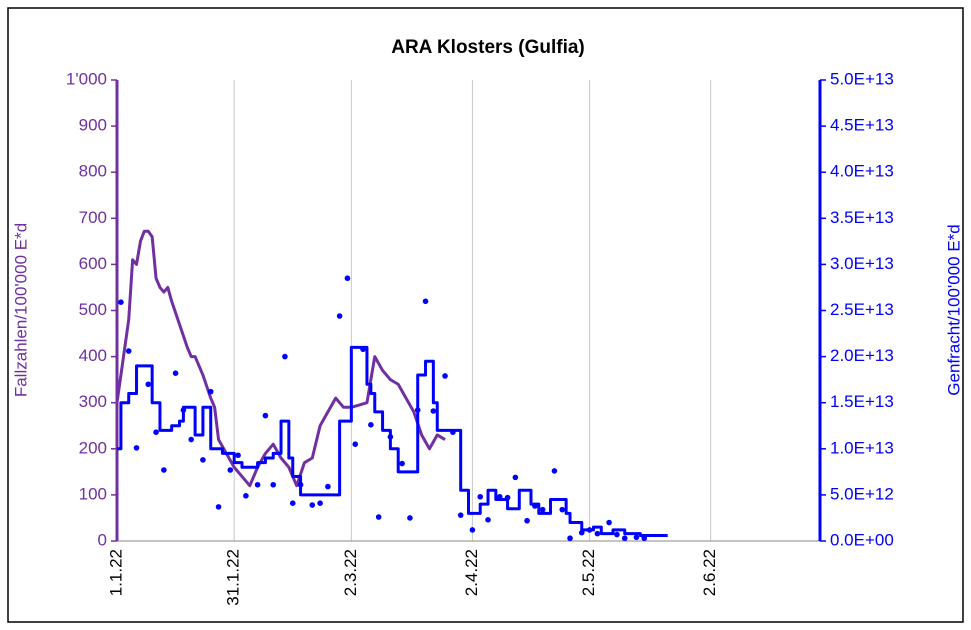 The width and height of the screenshot is (971, 630). I want to click on x-tick-label: 2.5.22, so click(588, 572).